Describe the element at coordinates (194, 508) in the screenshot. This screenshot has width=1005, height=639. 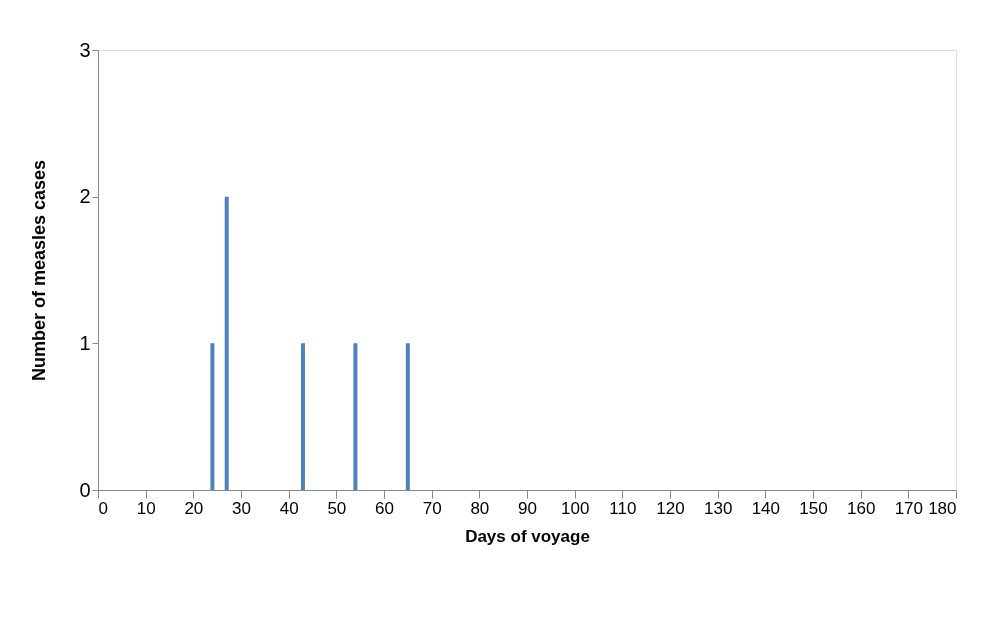
I see `x-tick-label: 20` at that location.